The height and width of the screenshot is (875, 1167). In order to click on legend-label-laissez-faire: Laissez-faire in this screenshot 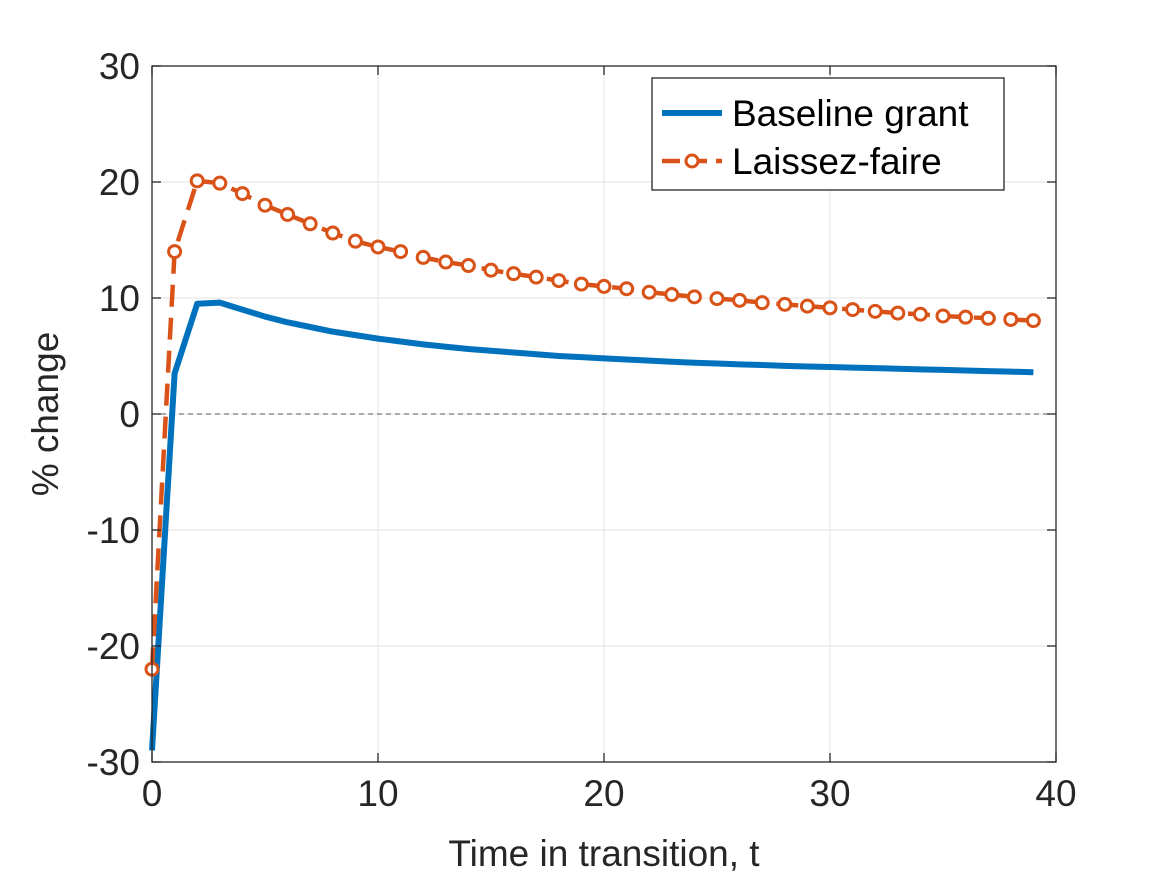, I will do `click(837, 161)`.